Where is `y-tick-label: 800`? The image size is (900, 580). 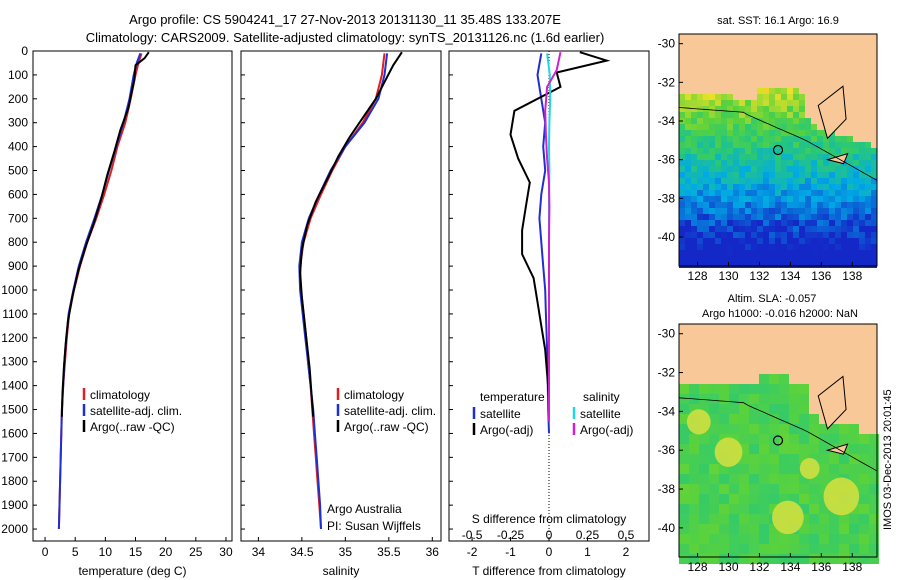
y-tick-label: 800 is located at coordinates (18, 242).